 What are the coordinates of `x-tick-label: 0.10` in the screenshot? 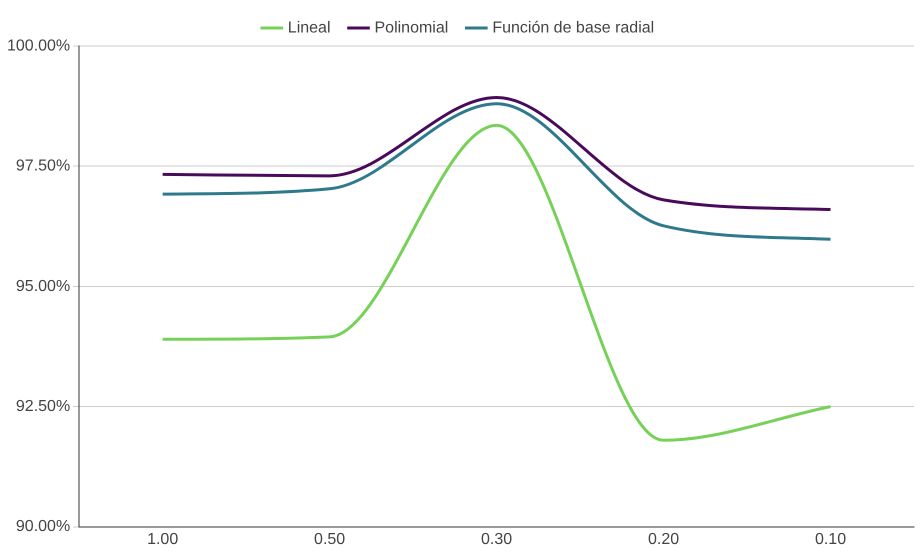 It's located at (830, 539).